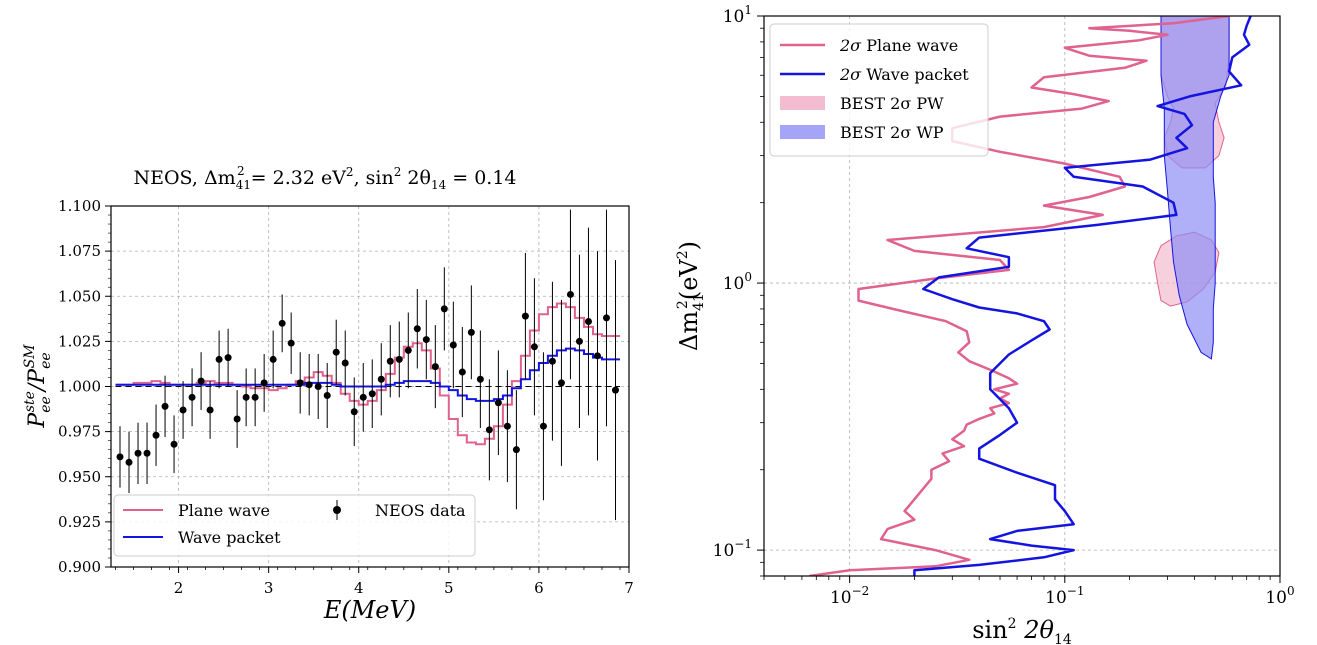 The image size is (1317, 645). Describe the element at coordinates (224, 510) in the screenshot. I see `legend-plane-wave-label: Plane wave` at that location.